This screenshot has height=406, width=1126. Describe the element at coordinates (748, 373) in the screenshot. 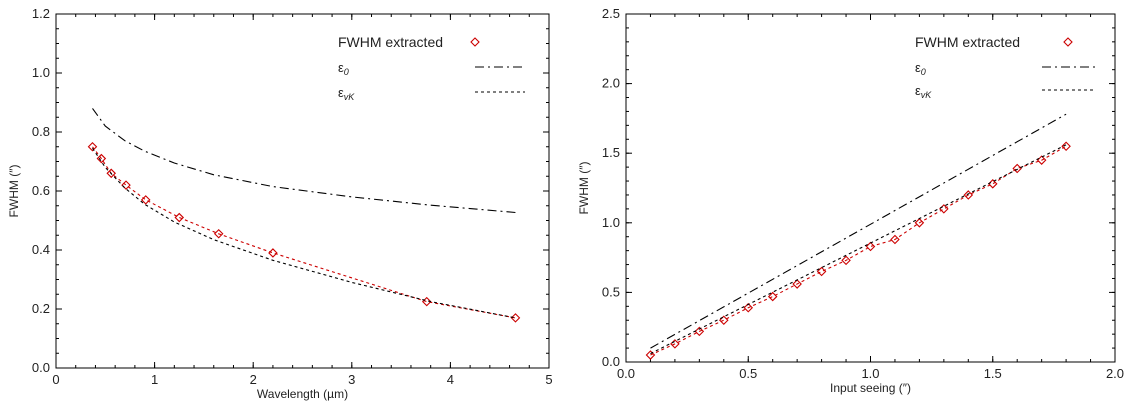

I see `x-tick-label: 0.5` at that location.